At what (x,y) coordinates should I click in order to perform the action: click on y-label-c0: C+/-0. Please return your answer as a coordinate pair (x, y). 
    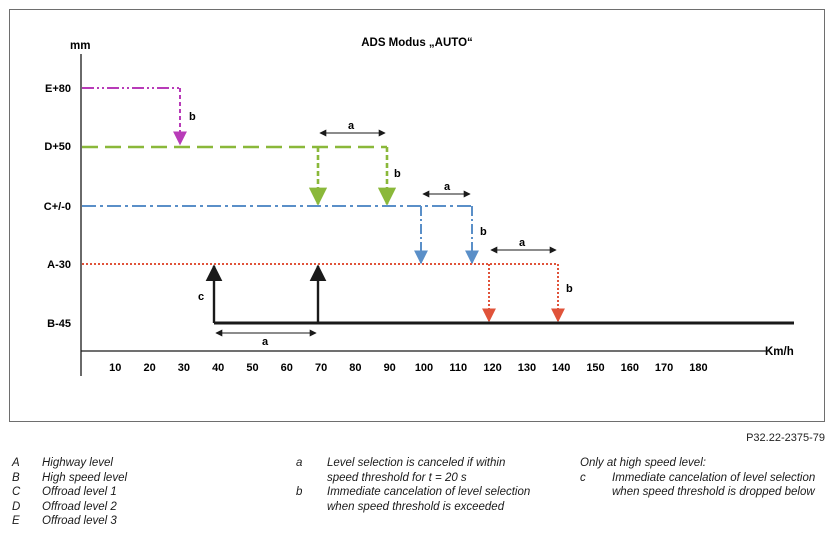
    Looking at the image, I should click on (57, 207).